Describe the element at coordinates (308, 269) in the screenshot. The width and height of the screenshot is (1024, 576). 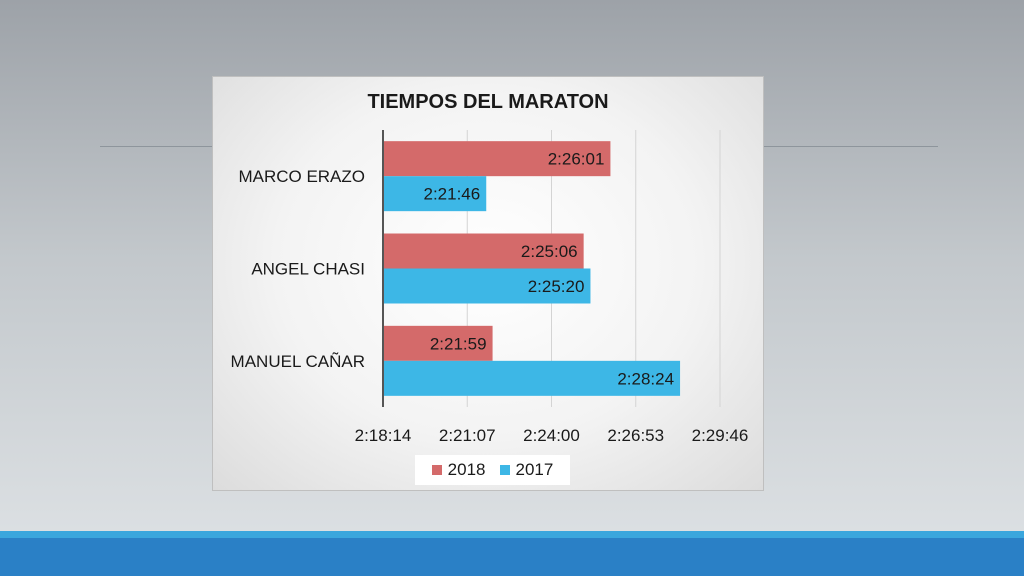
I see `category-label: ANGEL CHASI` at that location.